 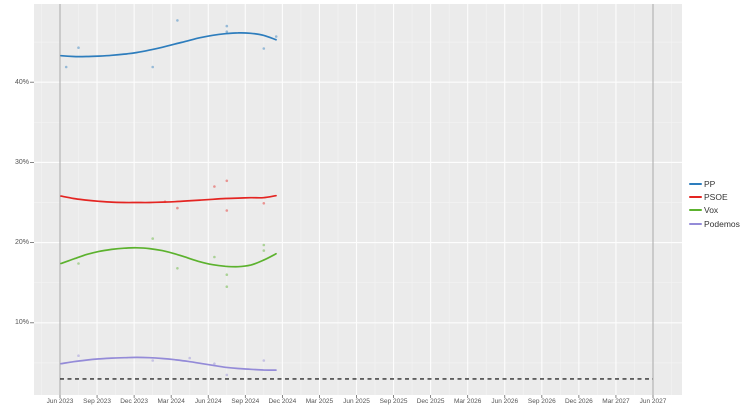 What do you see at coordinates (722, 223) in the screenshot?
I see `legend-label: Podemos` at bounding box center [722, 223].